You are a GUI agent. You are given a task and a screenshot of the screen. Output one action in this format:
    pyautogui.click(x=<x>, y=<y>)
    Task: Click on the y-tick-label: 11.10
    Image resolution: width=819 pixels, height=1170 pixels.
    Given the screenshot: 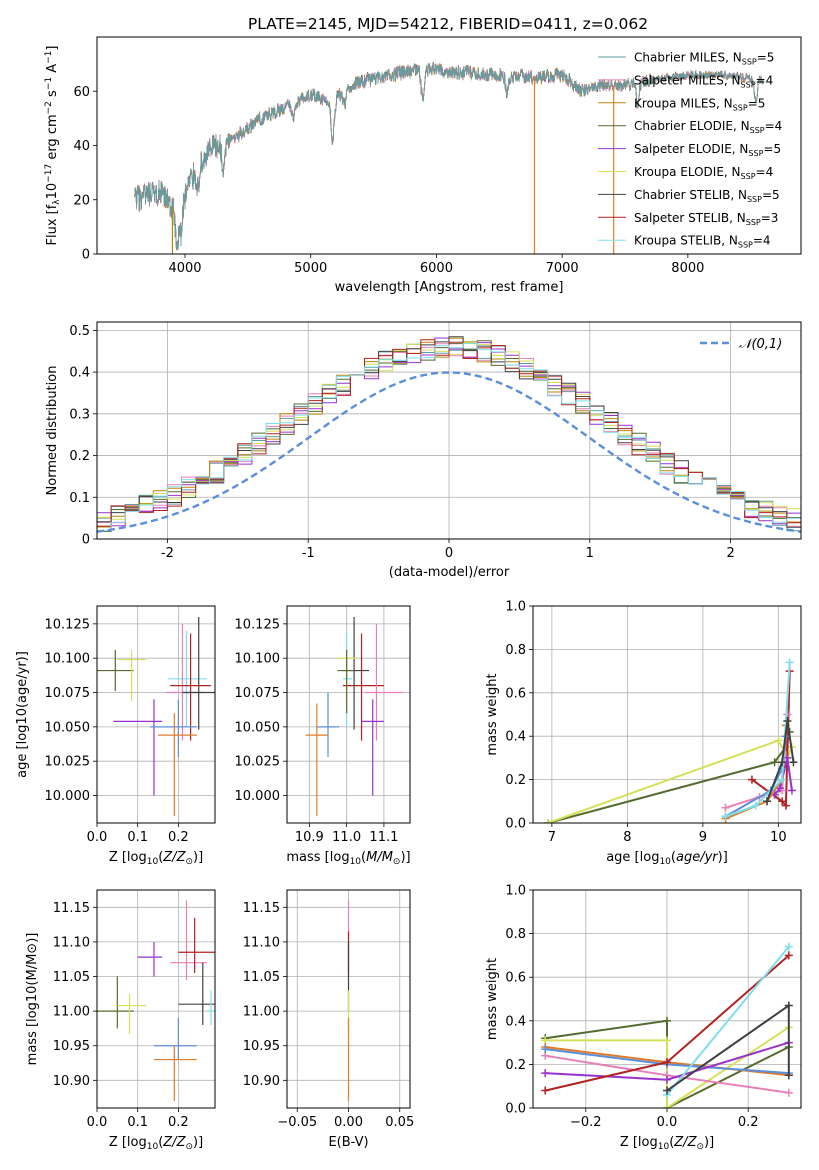 What is the action you would take?
    pyautogui.click(x=71, y=942)
    